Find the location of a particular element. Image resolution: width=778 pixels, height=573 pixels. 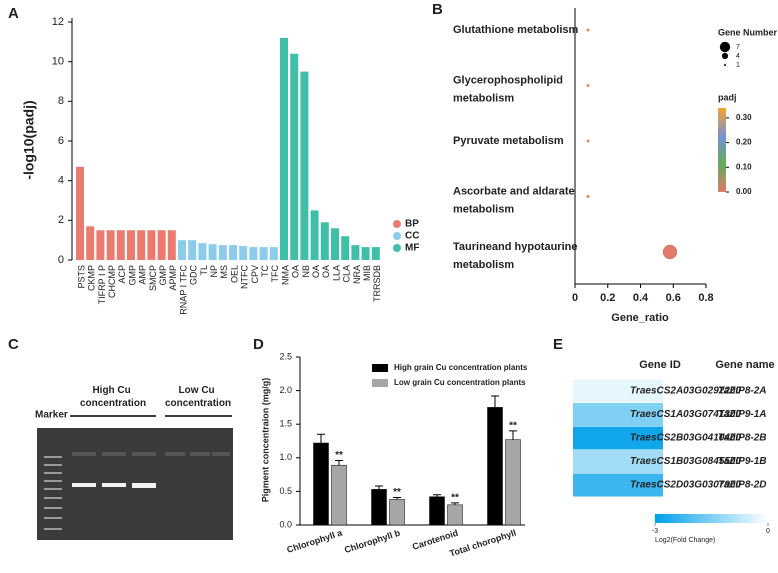

x-tick-label: NTFC is located at coordinates (245, 277).